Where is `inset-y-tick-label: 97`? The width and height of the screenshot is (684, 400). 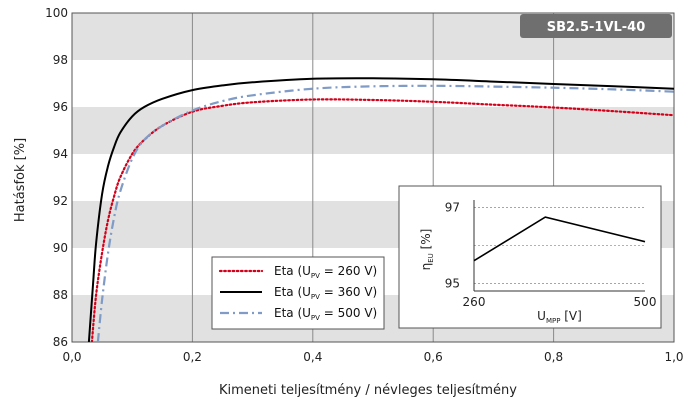
inset-y-tick-label: 97 is located at coordinates (452, 208).